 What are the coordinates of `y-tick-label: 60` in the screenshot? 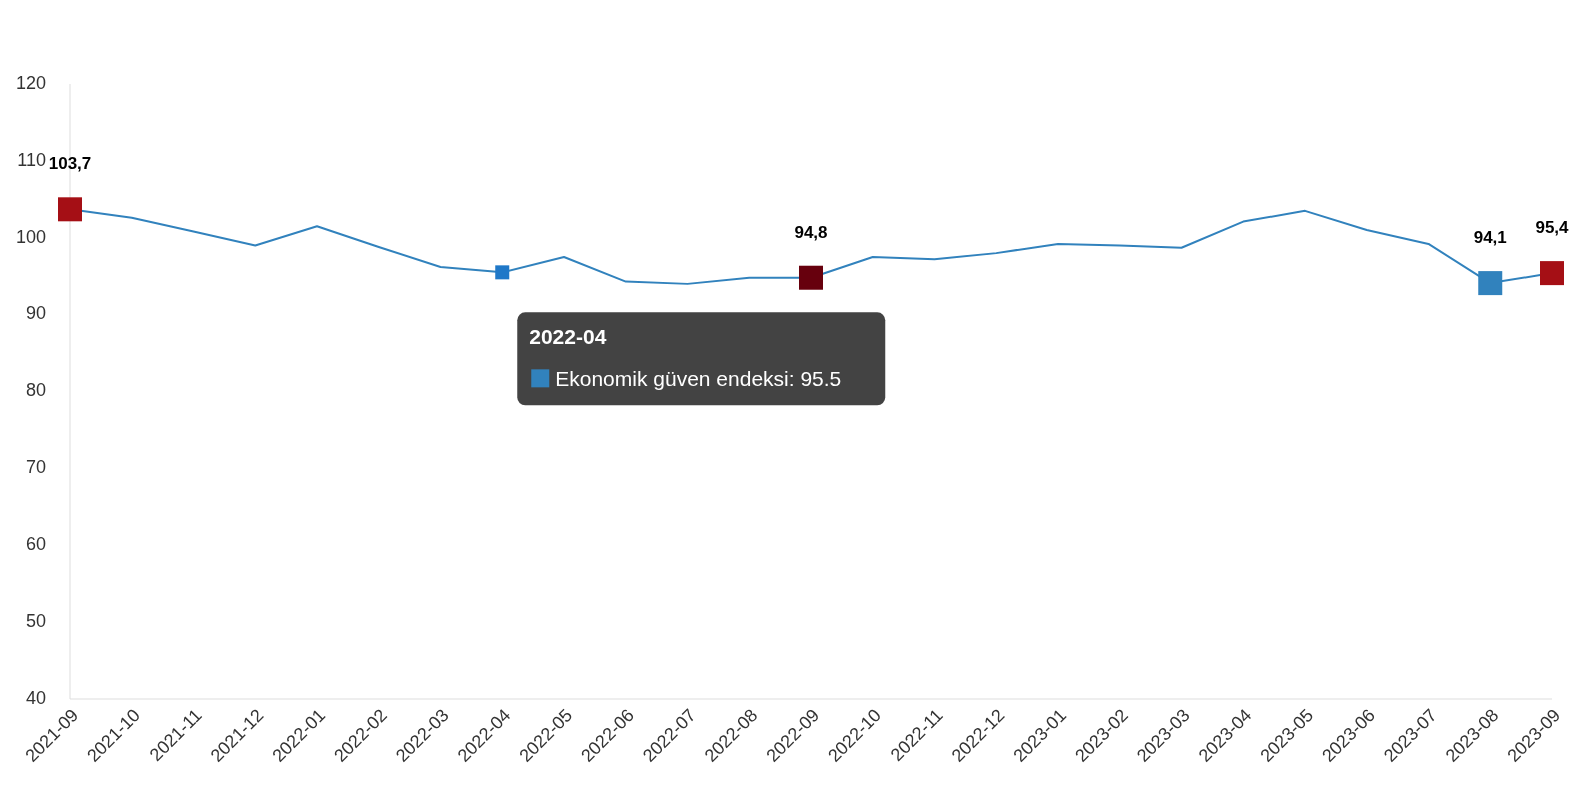 It's located at (35, 544).